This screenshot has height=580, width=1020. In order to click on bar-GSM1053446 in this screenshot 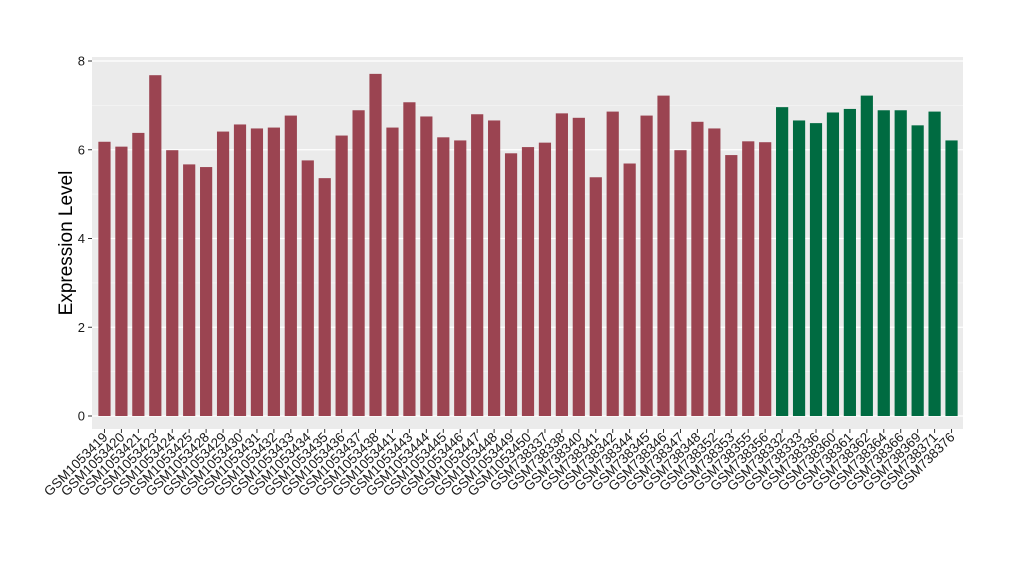, I will do `click(460, 278)`.